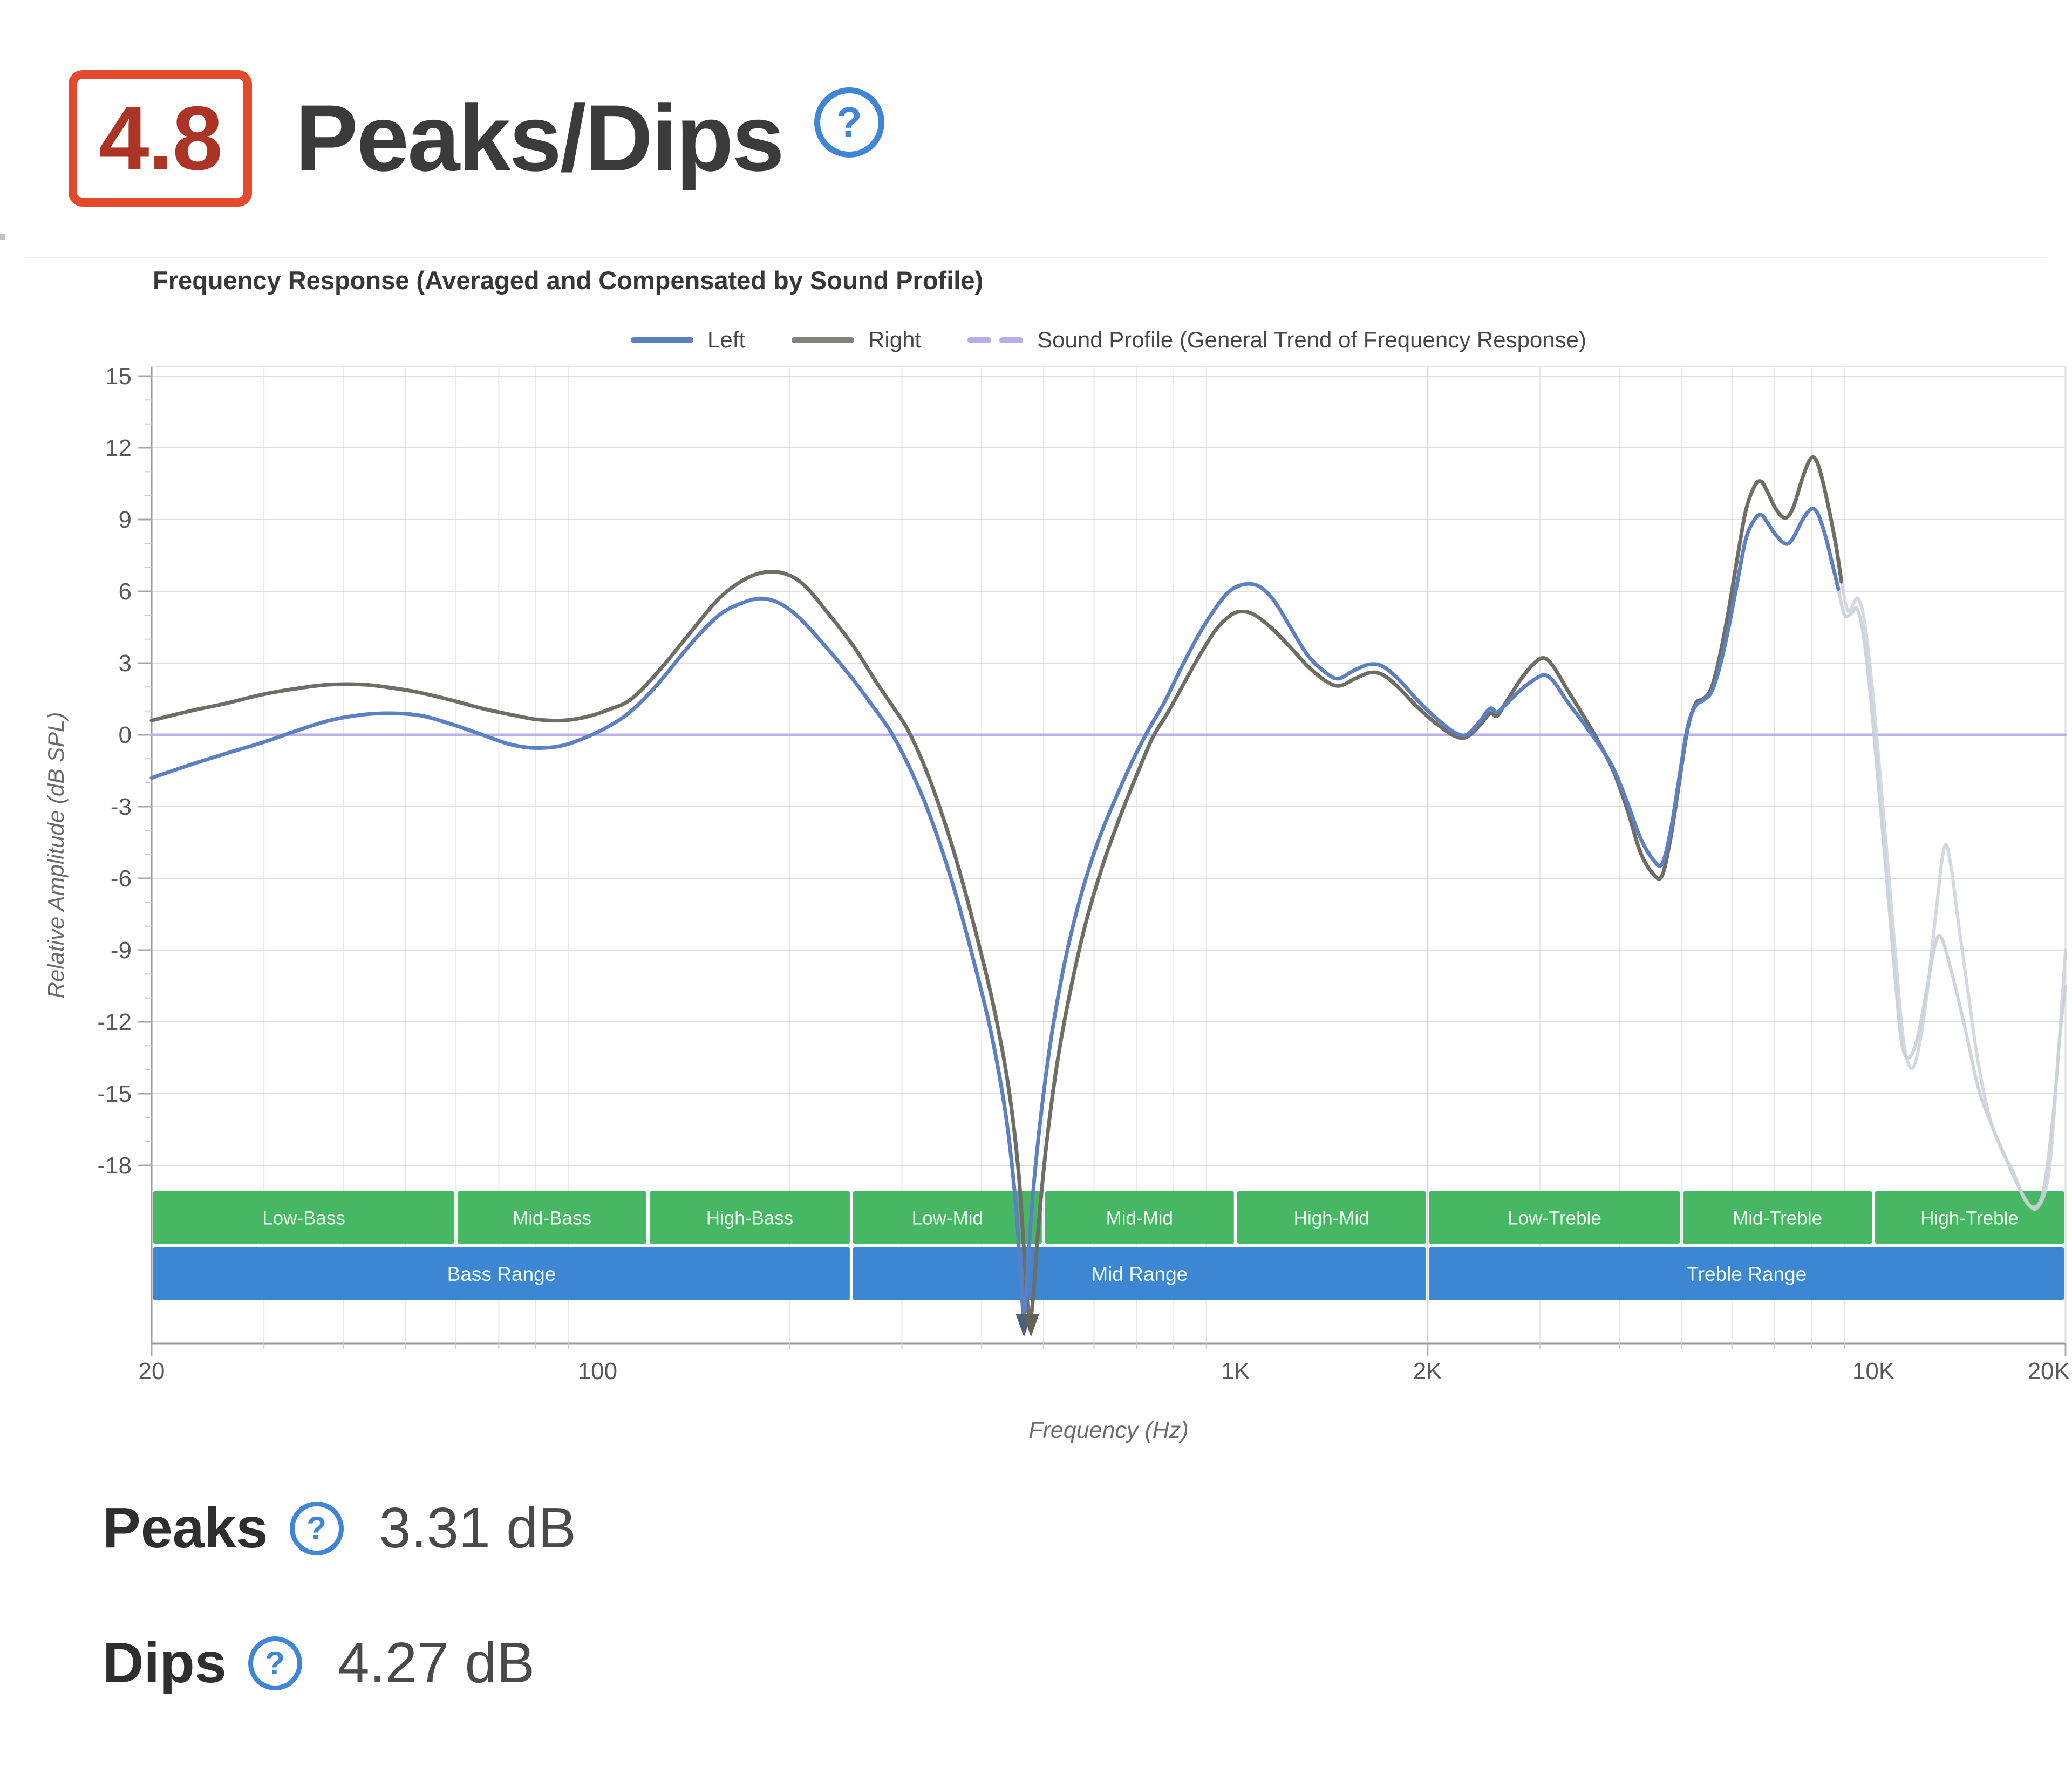 This screenshot has width=2072, height=1781. I want to click on legend-swatch-dashed, so click(995, 340).